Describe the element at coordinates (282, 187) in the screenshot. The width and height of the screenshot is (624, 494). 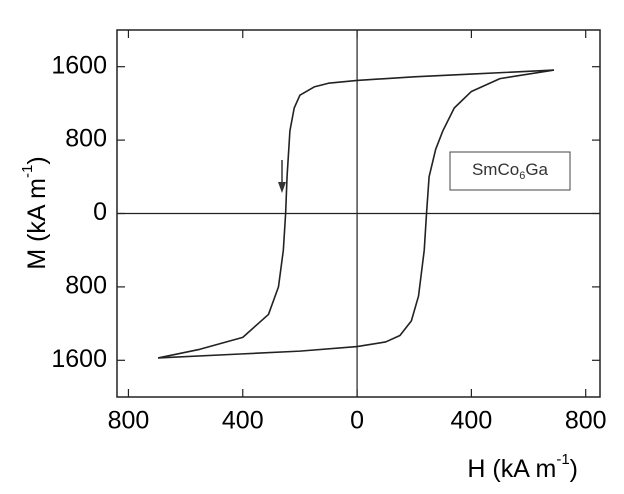
I see `arrow-head` at that location.